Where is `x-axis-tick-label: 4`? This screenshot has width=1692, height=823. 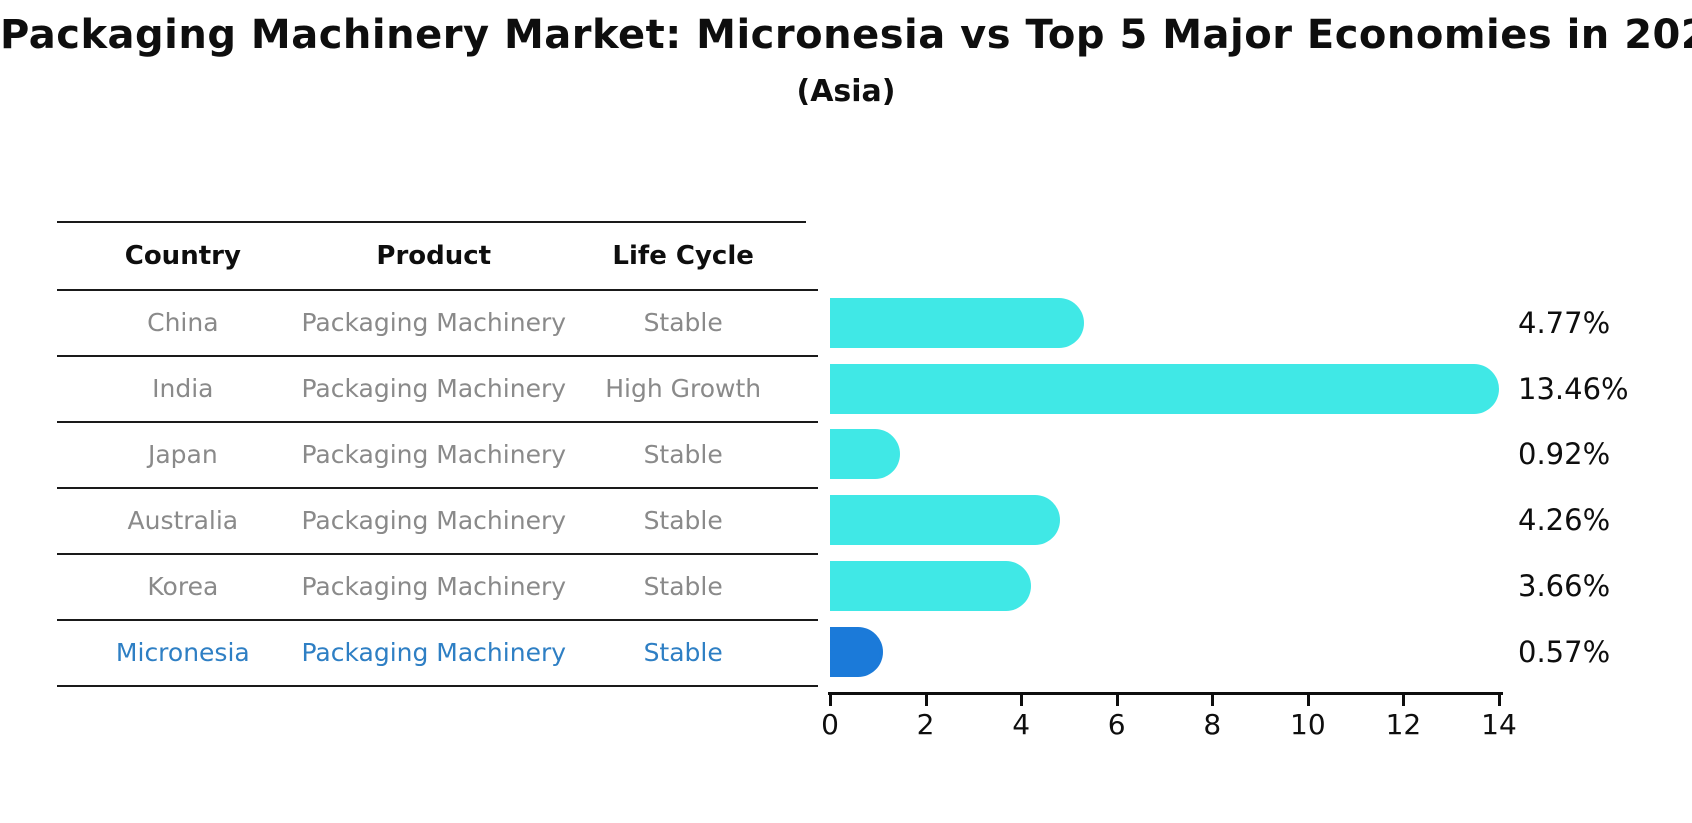
x-axis-tick-label: 4 is located at coordinates (1021, 724).